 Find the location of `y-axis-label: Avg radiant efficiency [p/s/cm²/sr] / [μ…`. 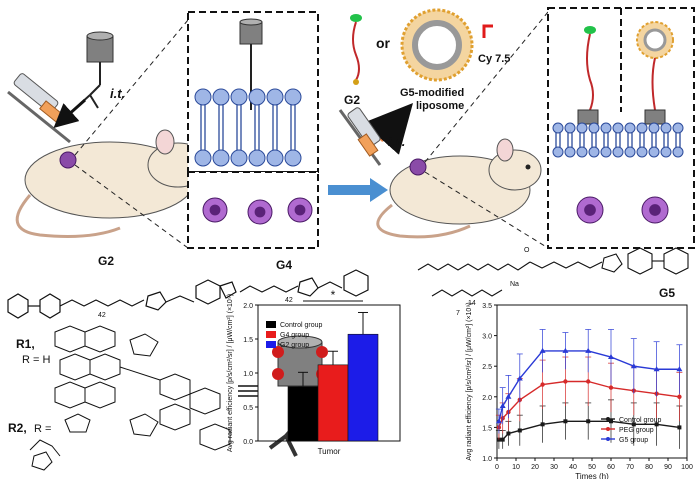

y-axis-label: Avg radiant efficiency [p/s/cm²/sr] / [μ… is located at coordinates (230, 373).